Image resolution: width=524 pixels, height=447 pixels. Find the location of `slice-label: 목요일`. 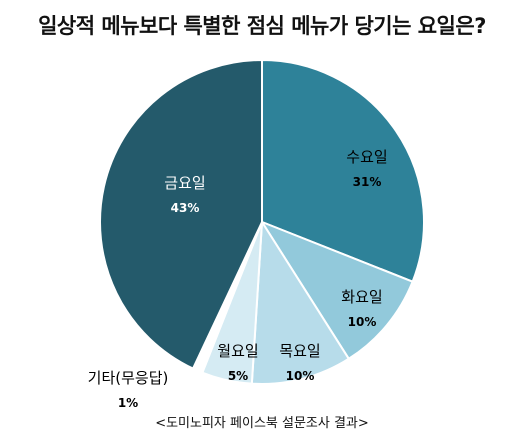

slice-label: 목요일 is located at coordinates (299, 351).